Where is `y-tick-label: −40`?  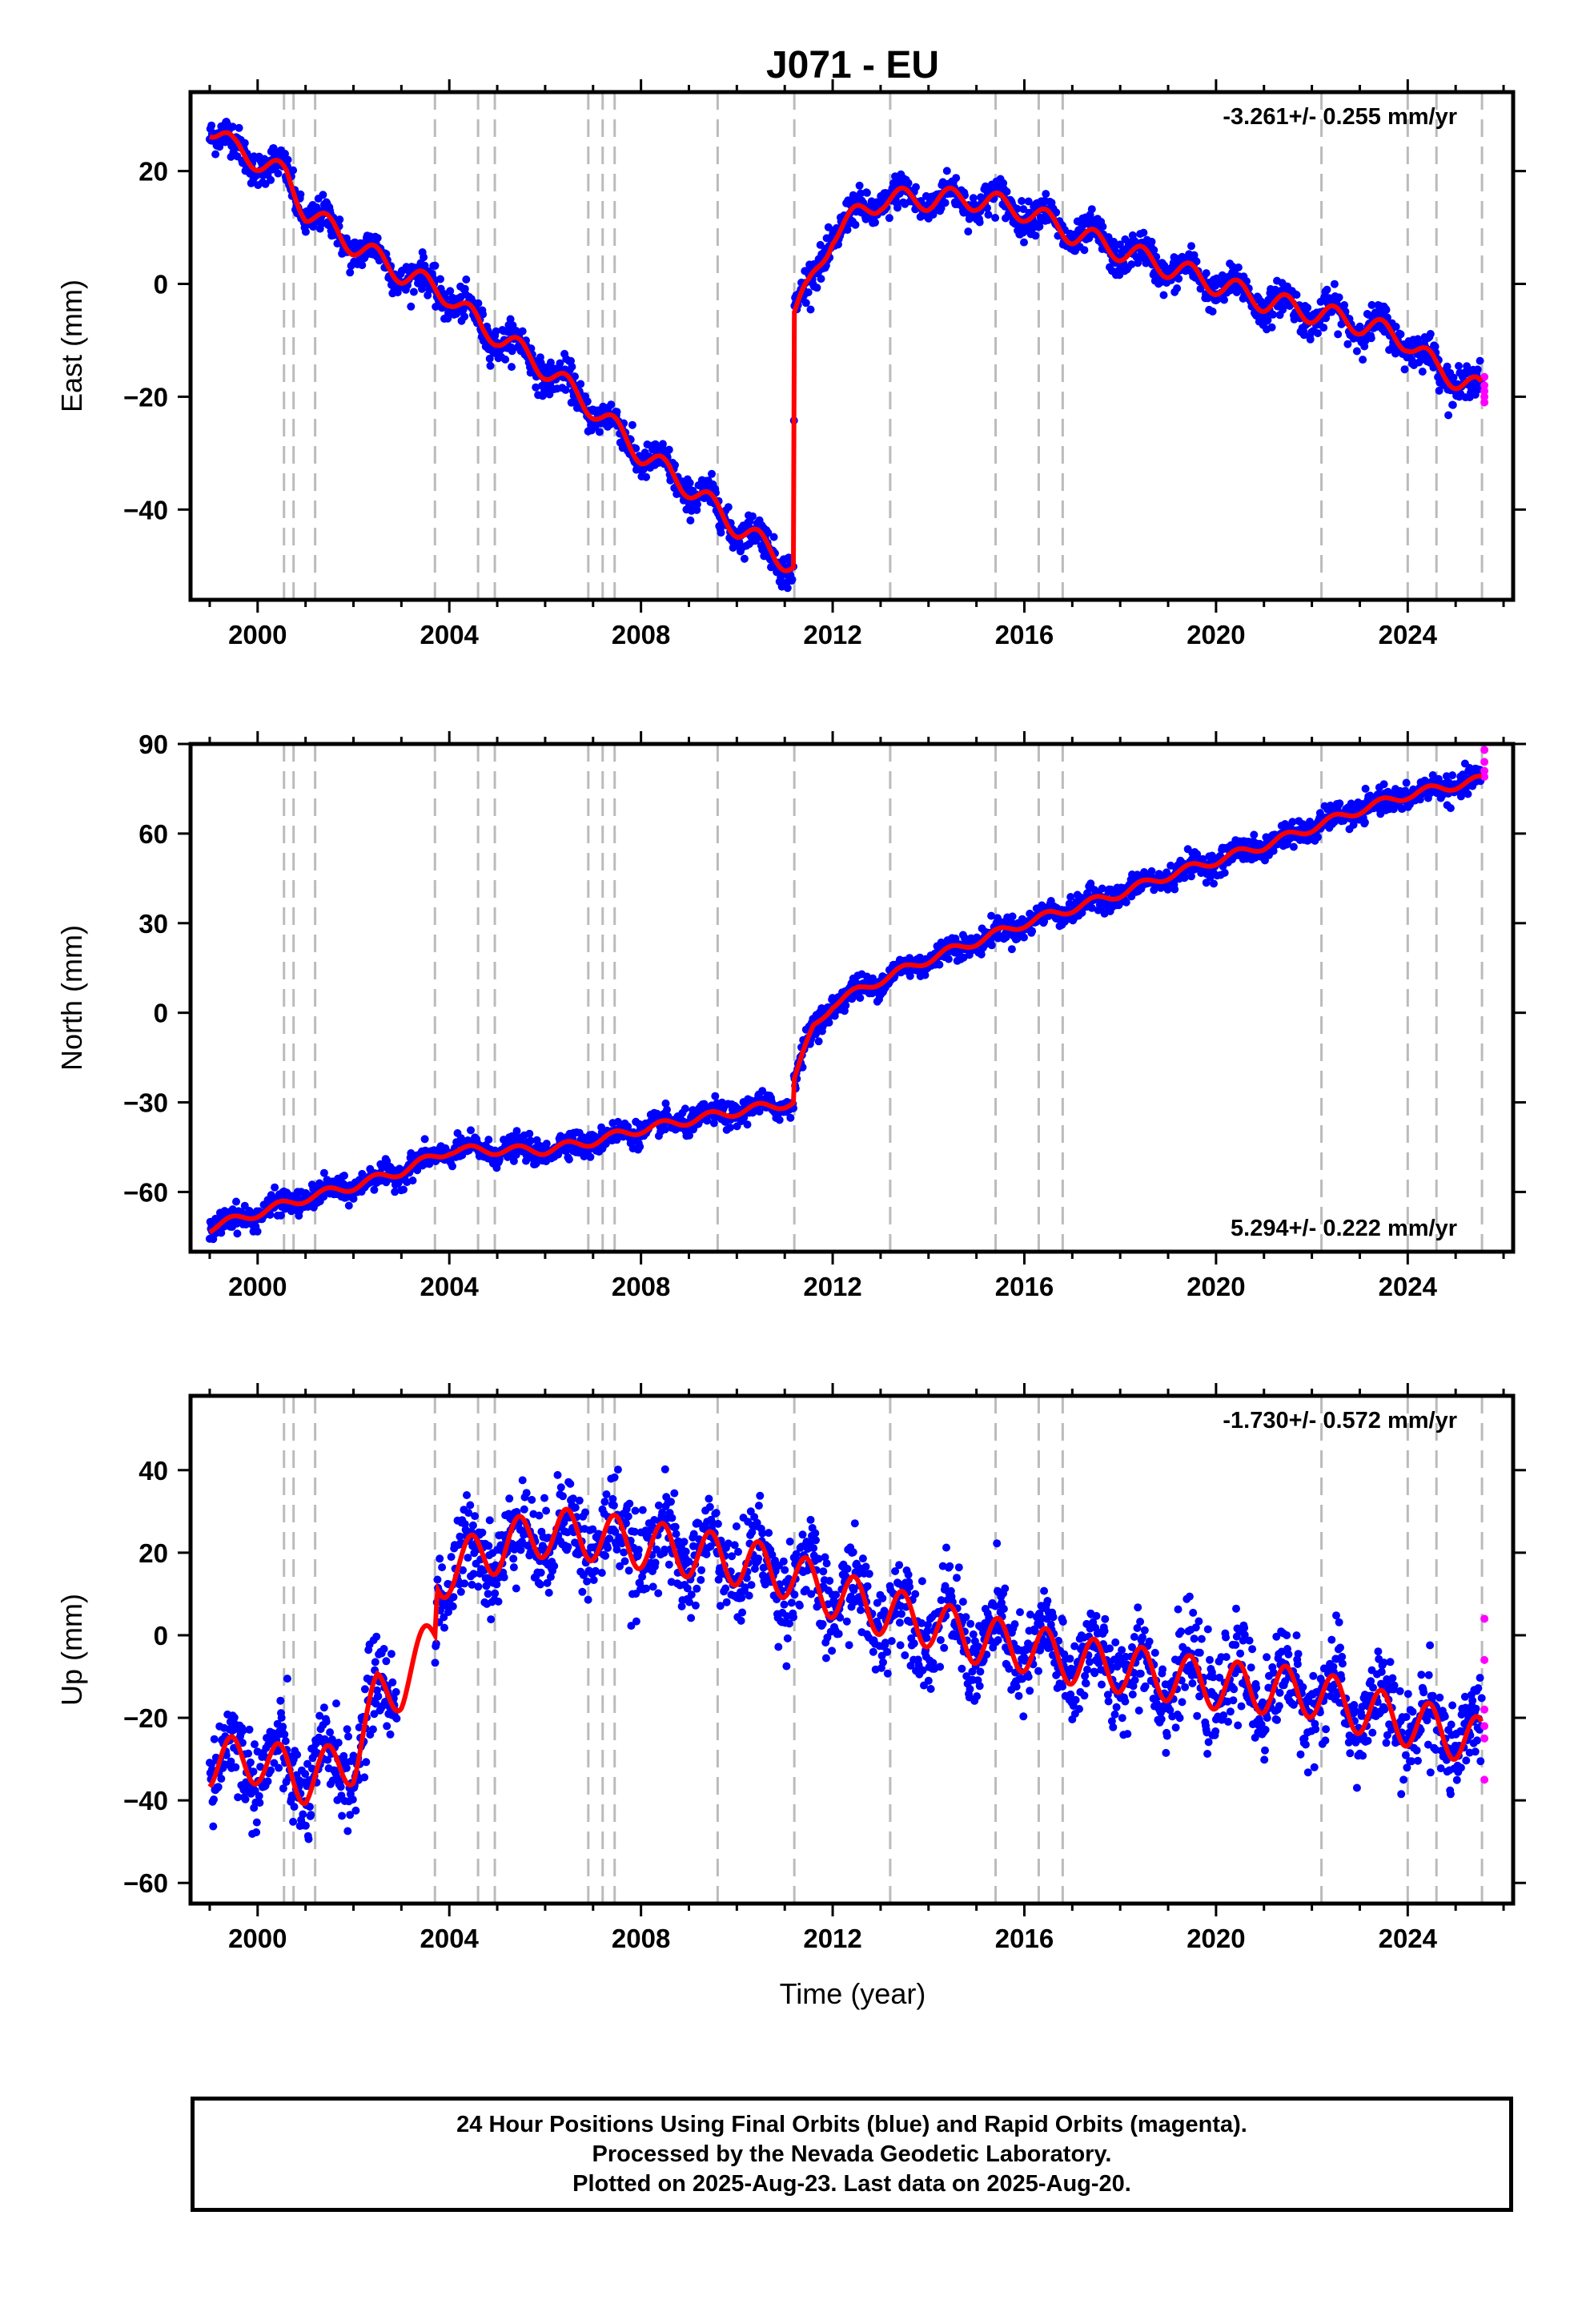
y-tick-label: −40 is located at coordinates (145, 510).